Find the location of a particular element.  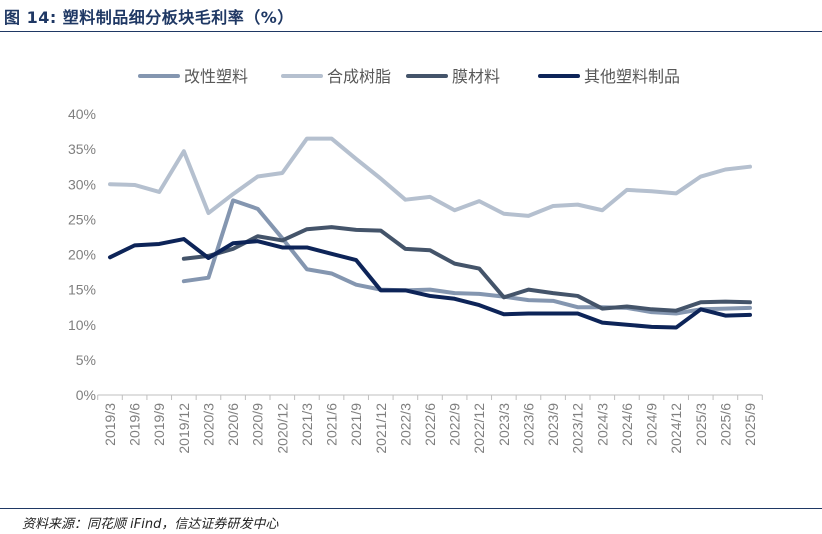

top-divider is located at coordinates (411, 31).